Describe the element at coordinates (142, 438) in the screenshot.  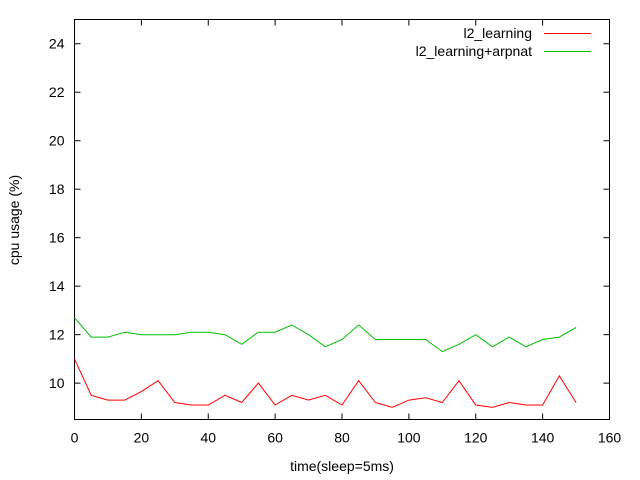
I see `x-tick-label: 20` at that location.